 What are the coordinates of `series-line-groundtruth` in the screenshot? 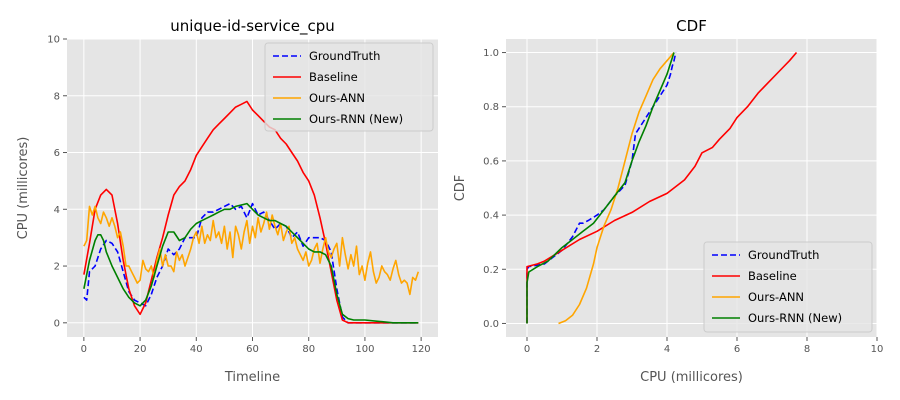 It's located at (251, 263).